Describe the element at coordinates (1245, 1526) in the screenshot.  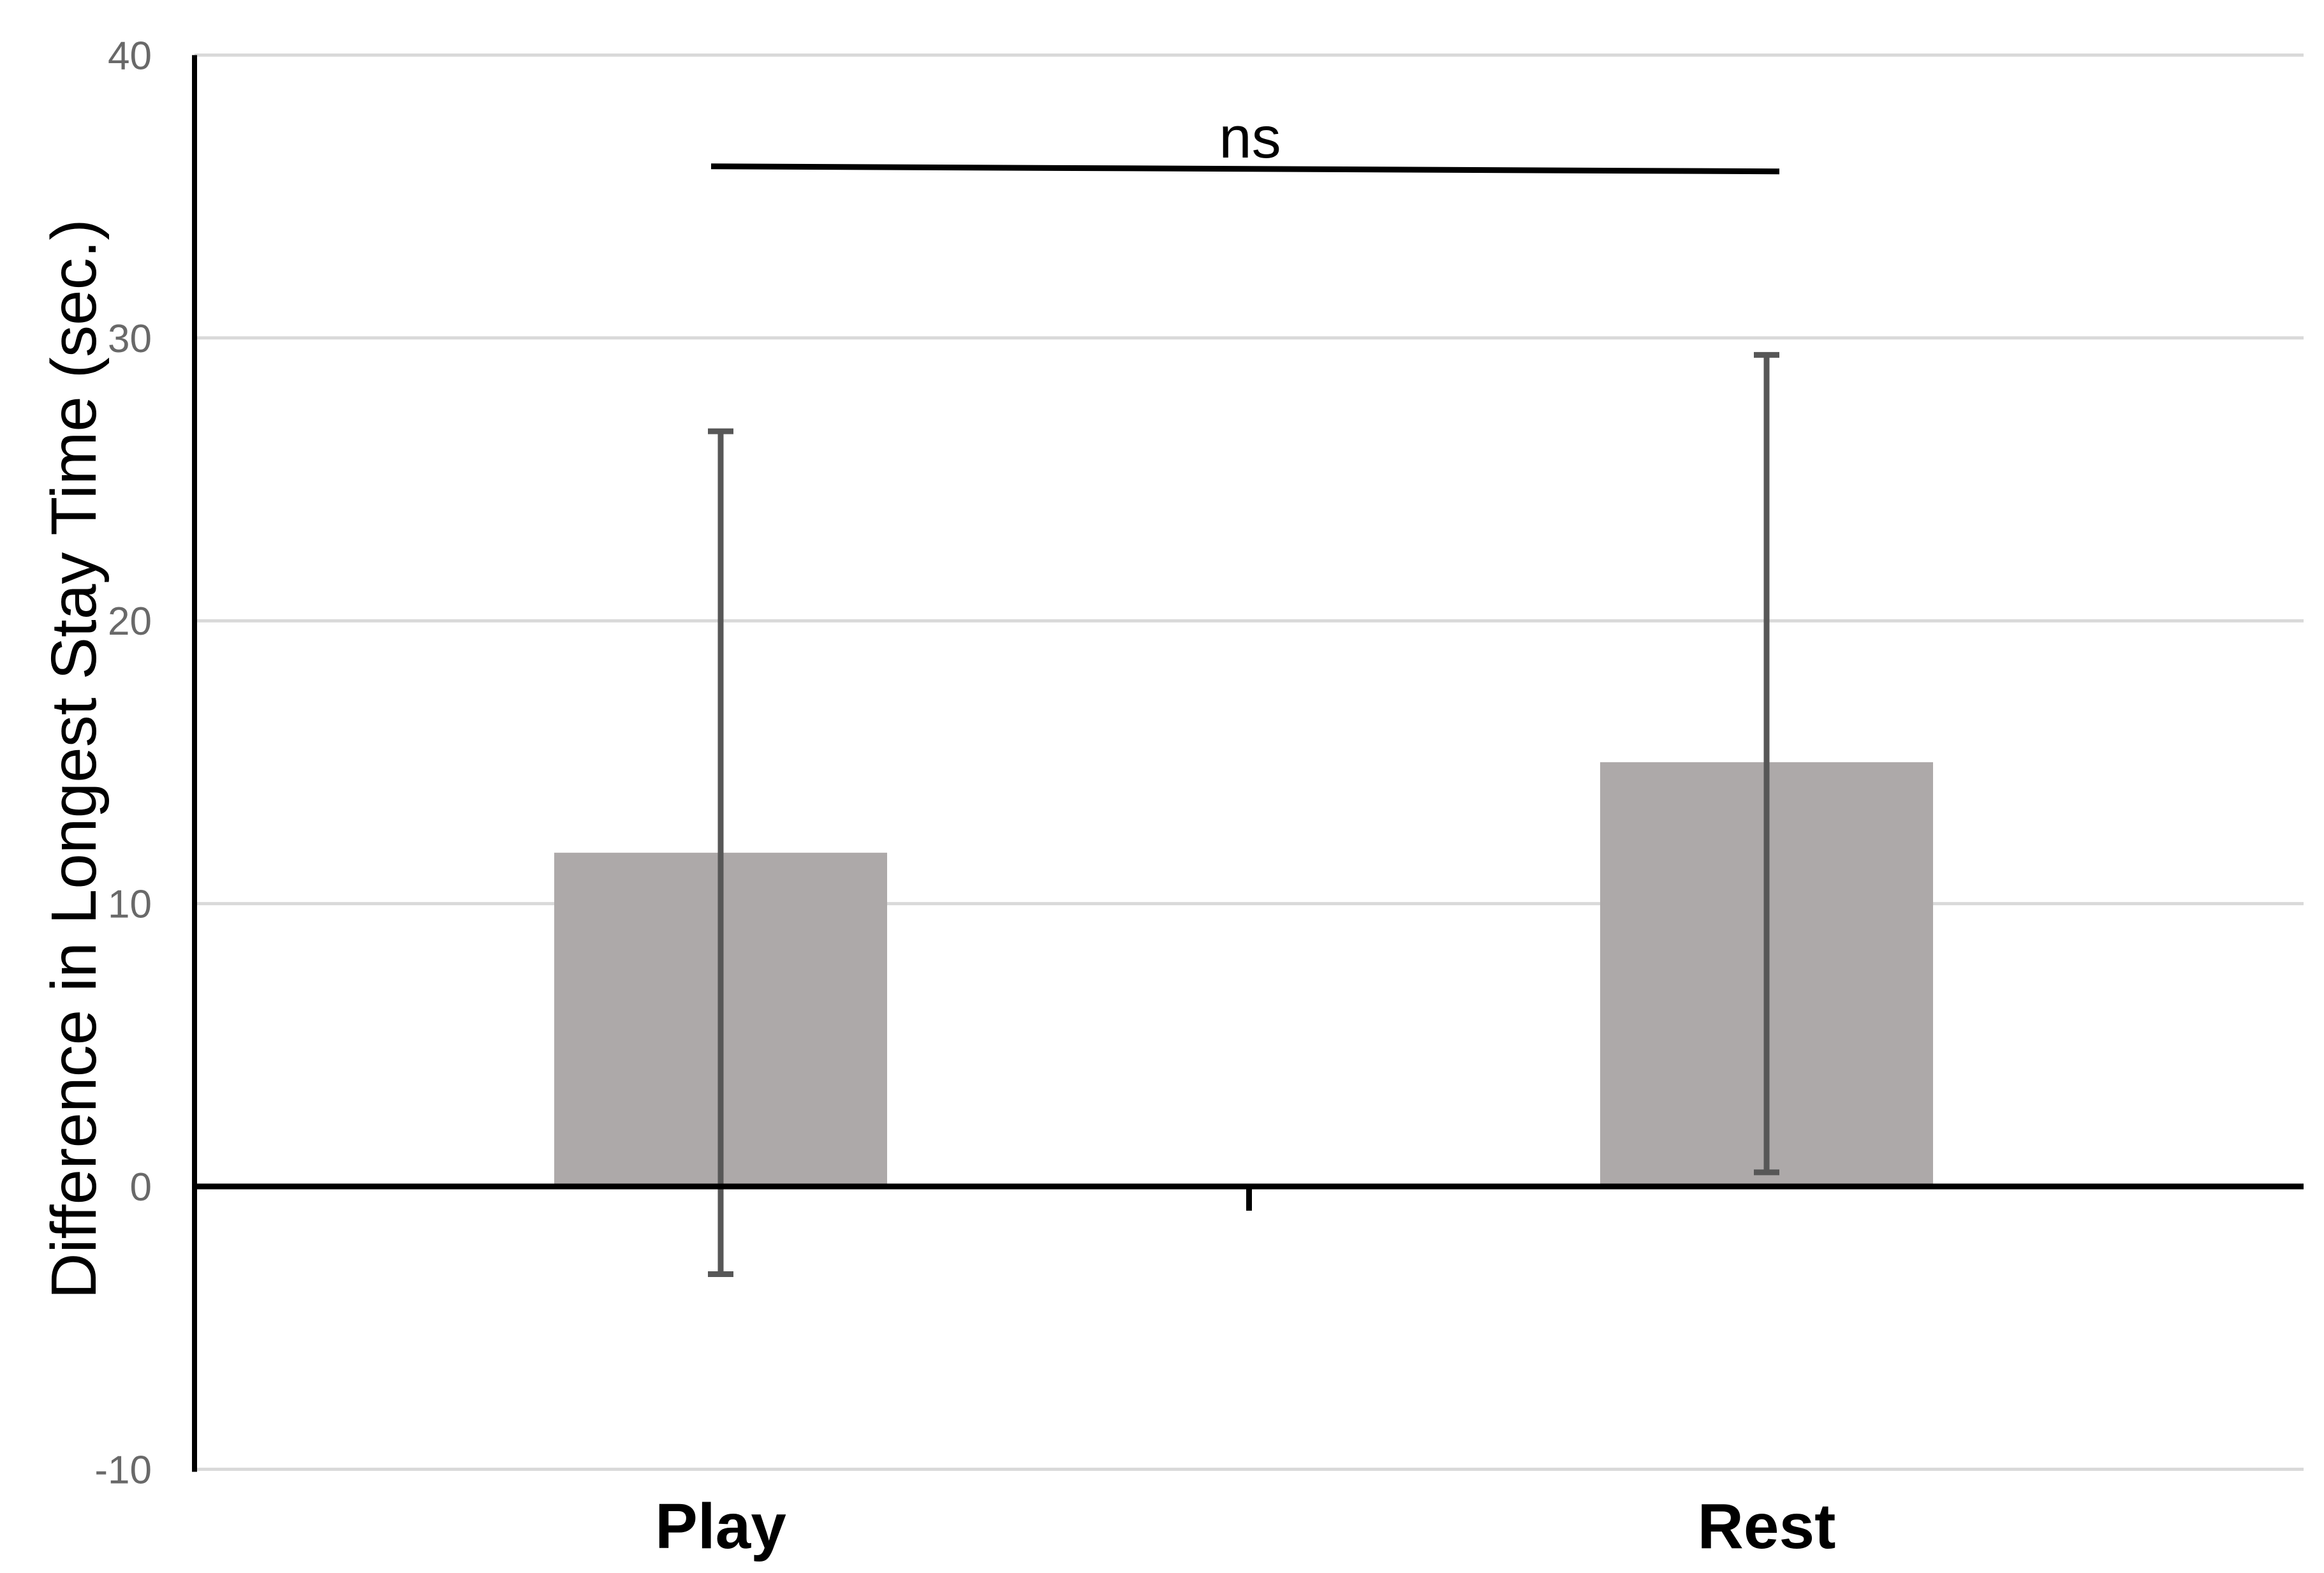
I see `x-category-labels-group: Play Rest` at that location.